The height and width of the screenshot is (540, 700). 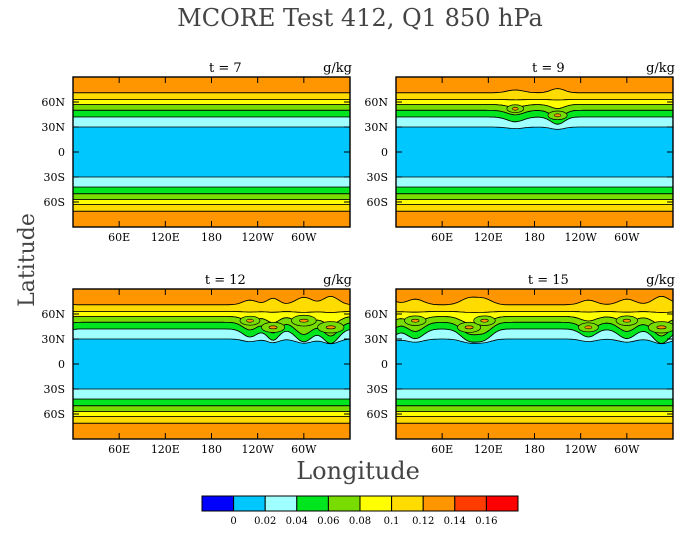 What do you see at coordinates (392, 521) in the screenshot?
I see `colorbar-label: 0.1` at bounding box center [392, 521].